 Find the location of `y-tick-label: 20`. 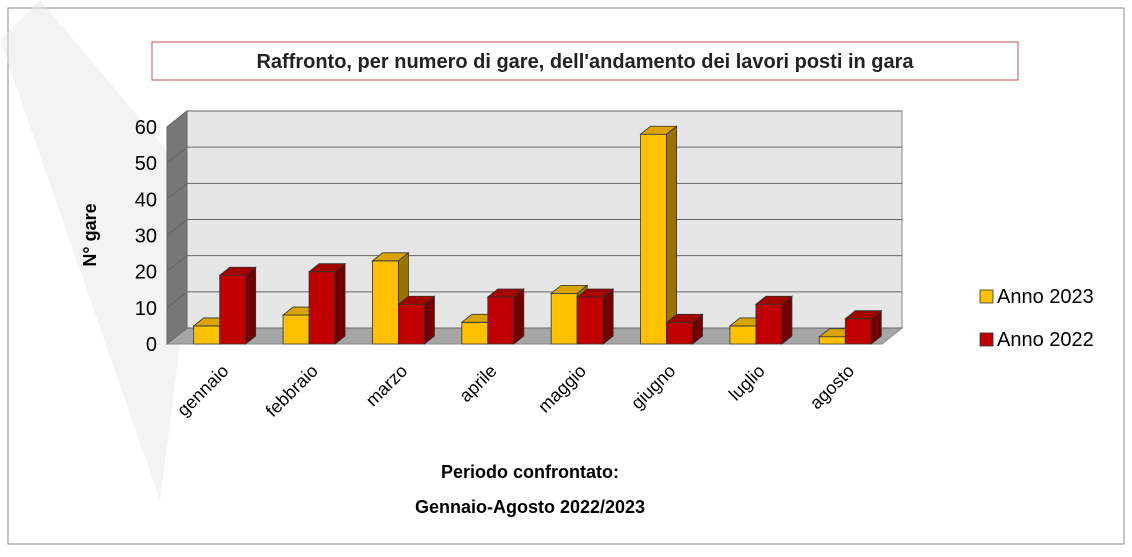

y-tick-label: 20 is located at coordinates (146, 273).